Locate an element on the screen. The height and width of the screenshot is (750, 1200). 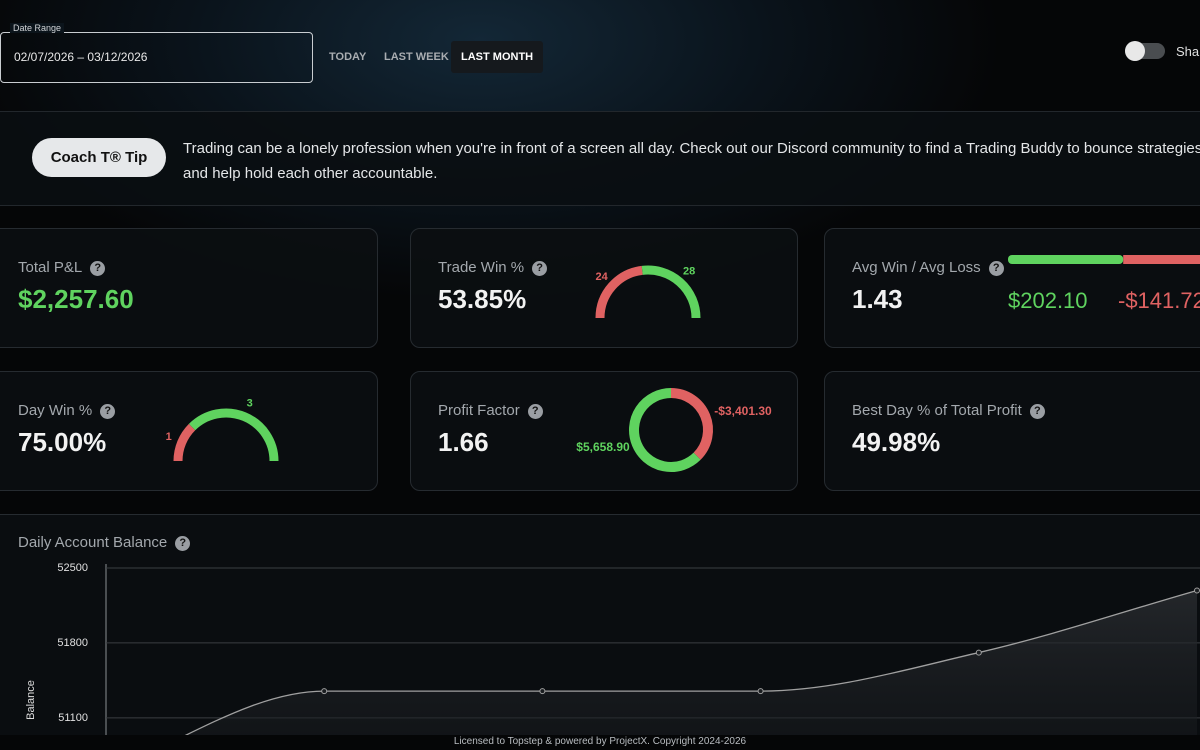
y-tick-label: 52500 is located at coordinates (72, 568).